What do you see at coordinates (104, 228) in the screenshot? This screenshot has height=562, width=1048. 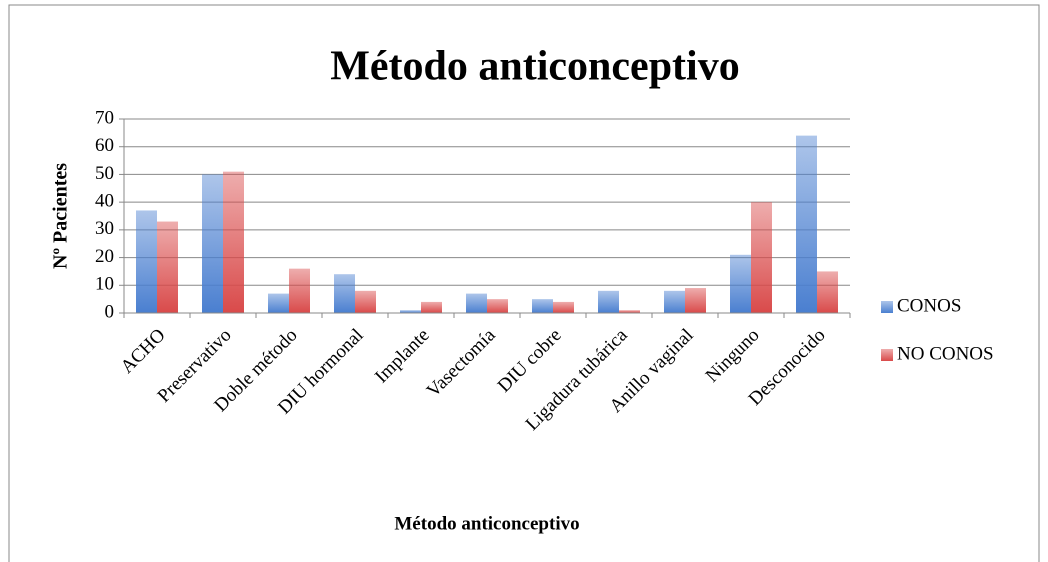 I see `y-tick-label: 30` at bounding box center [104, 228].